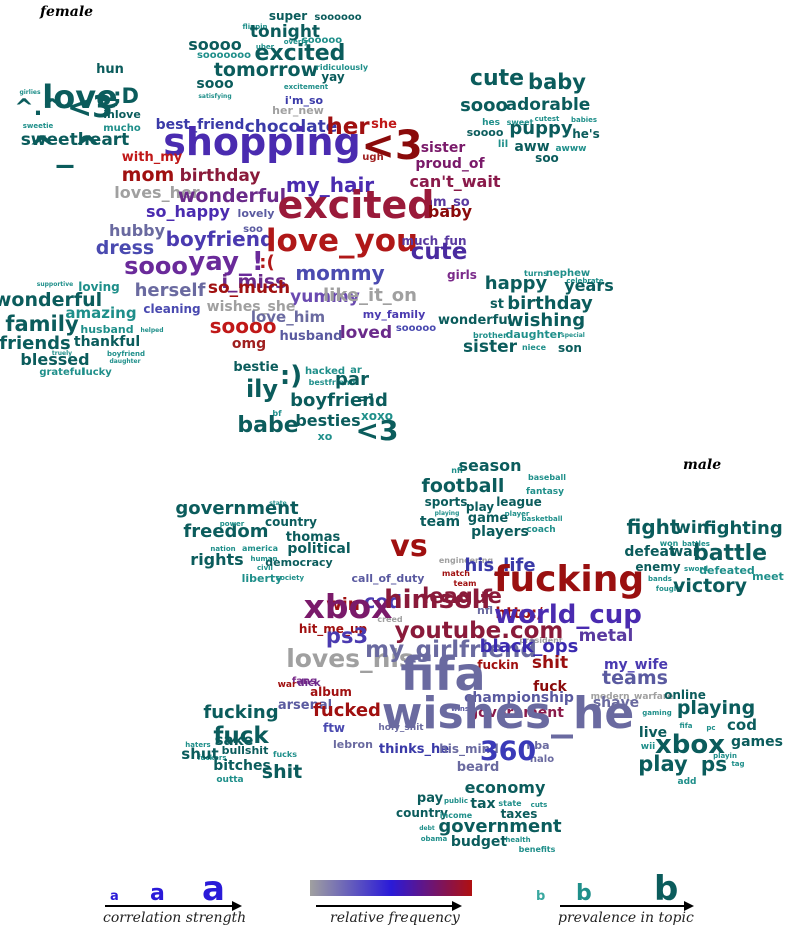 The width and height of the screenshot is (789, 930). Describe the element at coordinates (584, 120) in the screenshot. I see `female-word-babies: babies` at that location.